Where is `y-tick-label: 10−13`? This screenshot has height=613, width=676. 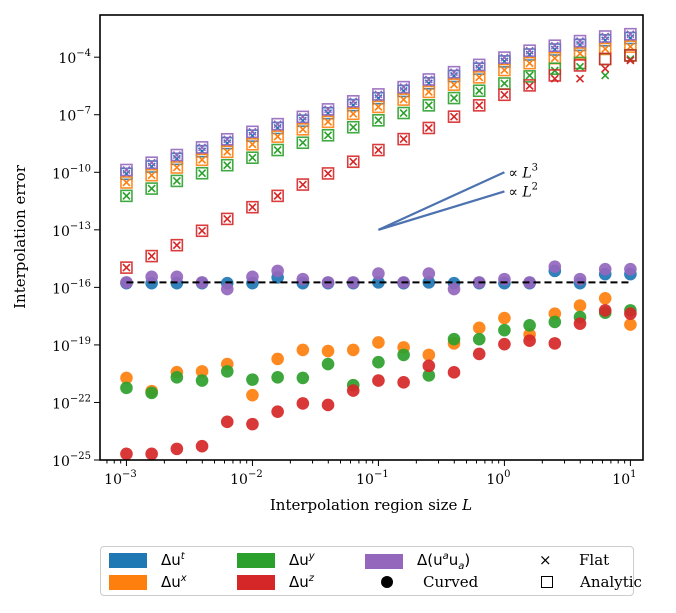 y-tick-label: 10−13 is located at coordinates (71, 230).